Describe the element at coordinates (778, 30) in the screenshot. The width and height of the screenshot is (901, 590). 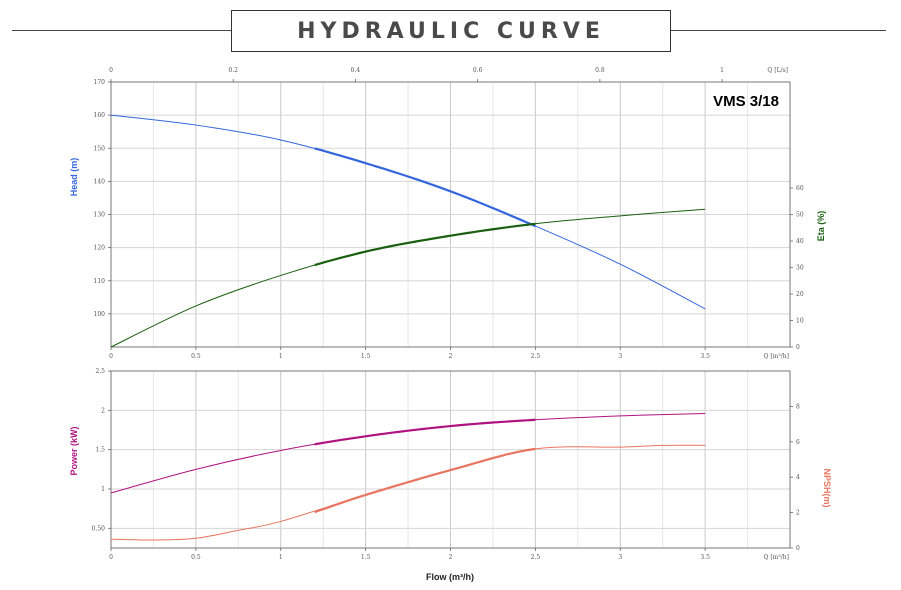
I see `title-rule-right` at that location.